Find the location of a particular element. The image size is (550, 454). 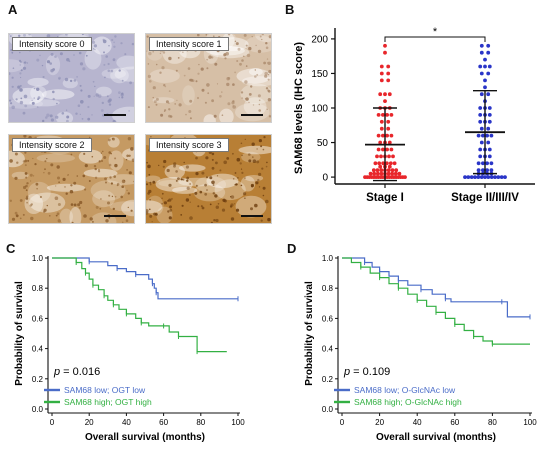

legend-label: SAM68 high; OGT high is located at coordinates (108, 402).